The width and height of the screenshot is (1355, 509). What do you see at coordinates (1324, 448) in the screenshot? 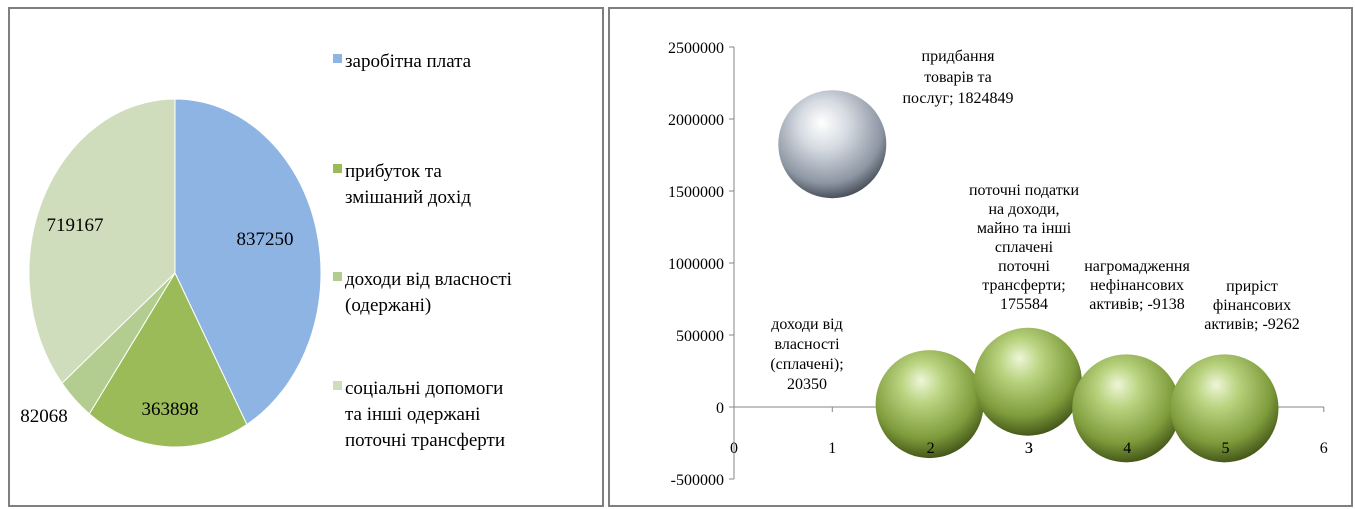
I see `x-tick-label: 6` at bounding box center [1324, 448].